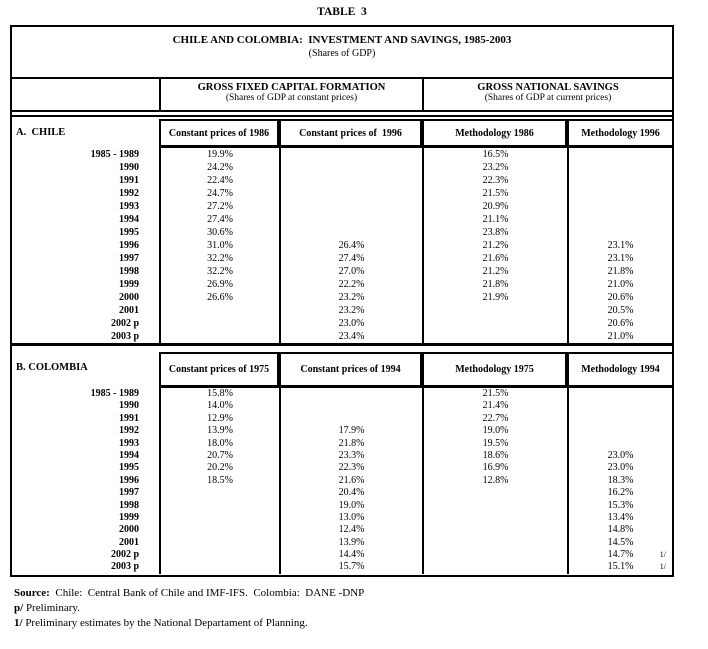  I want to click on value-text: 21.0%, so click(620, 284).